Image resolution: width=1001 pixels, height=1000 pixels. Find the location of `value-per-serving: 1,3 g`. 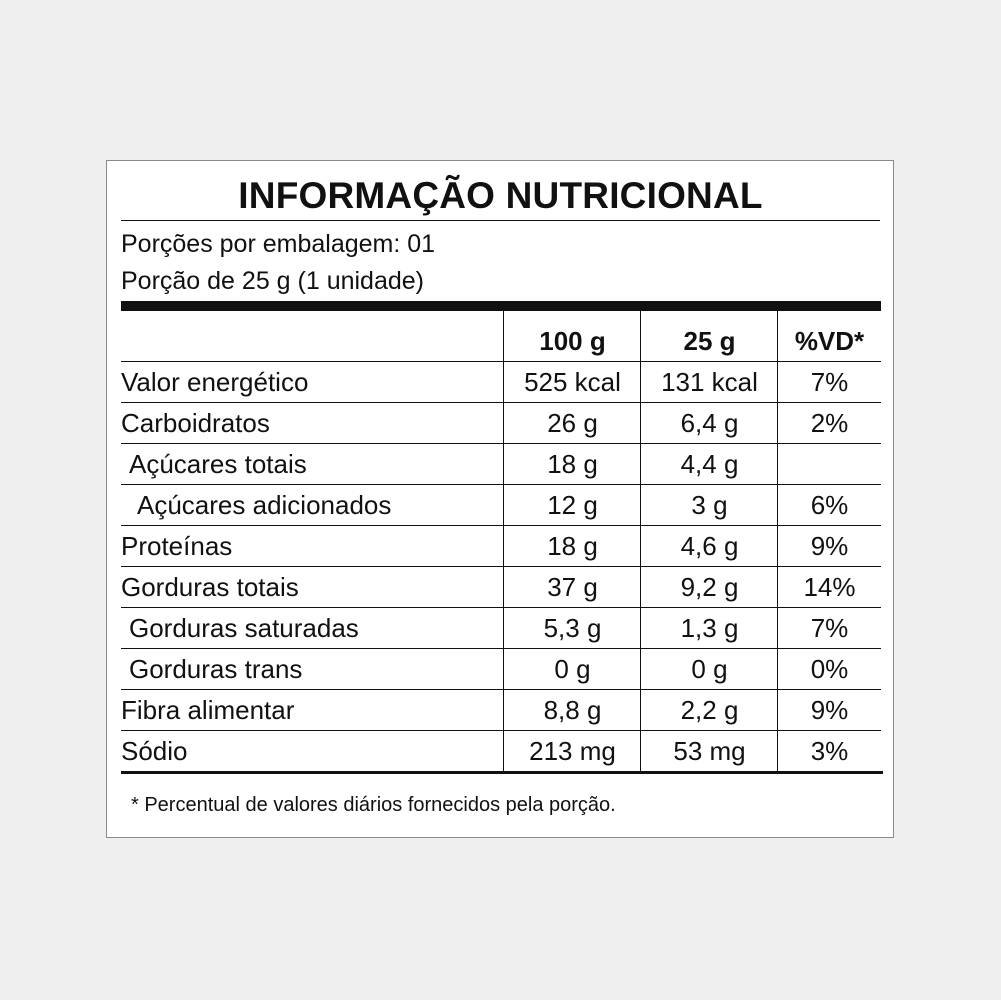

value-per-serving: 1,3 g is located at coordinates (709, 628).